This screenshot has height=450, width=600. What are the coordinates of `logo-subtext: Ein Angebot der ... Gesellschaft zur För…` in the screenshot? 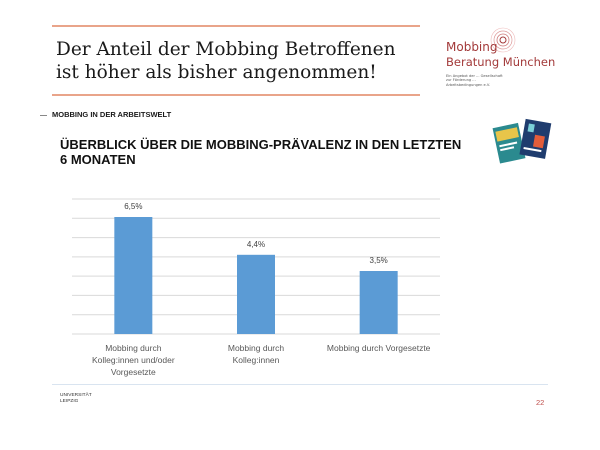 It's located at (474, 80).